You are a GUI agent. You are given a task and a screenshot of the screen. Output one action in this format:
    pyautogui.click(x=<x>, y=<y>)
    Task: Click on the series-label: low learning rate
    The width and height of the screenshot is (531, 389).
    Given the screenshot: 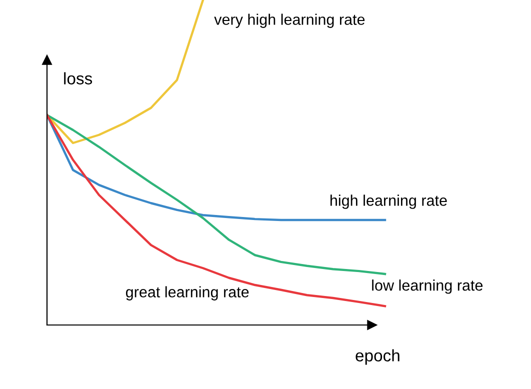 What is the action you would take?
    pyautogui.click(x=427, y=287)
    